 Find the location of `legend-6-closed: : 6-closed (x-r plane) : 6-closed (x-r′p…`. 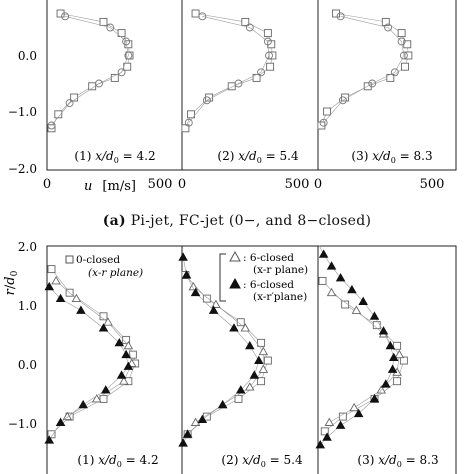

legend-6-closed: : 6-closed (x-r plane) : 6-closed (x-r′p… is located at coordinates (263, 276).